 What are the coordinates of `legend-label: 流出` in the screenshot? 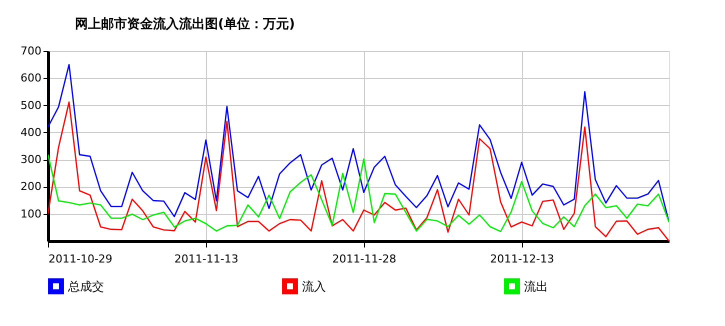 It's located at (536, 286).